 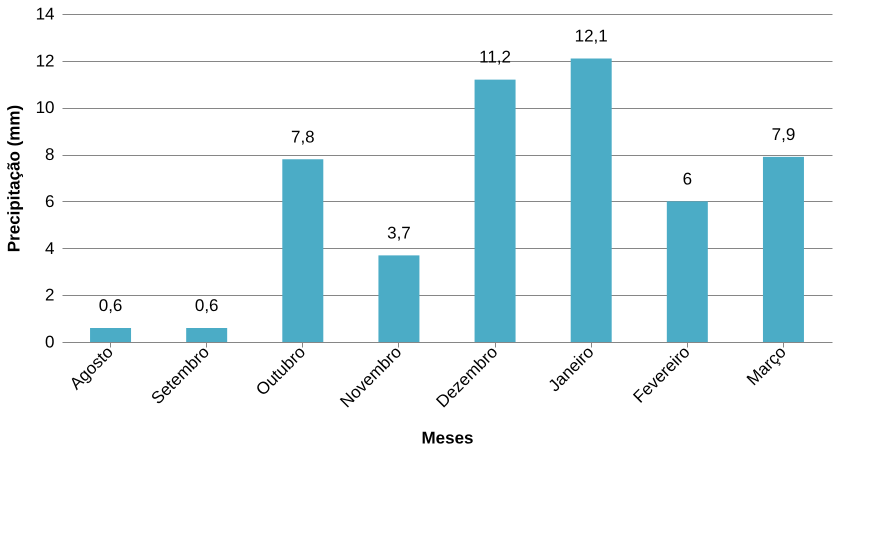 What do you see at coordinates (687, 178) in the screenshot?
I see `data-label: 6` at bounding box center [687, 178].